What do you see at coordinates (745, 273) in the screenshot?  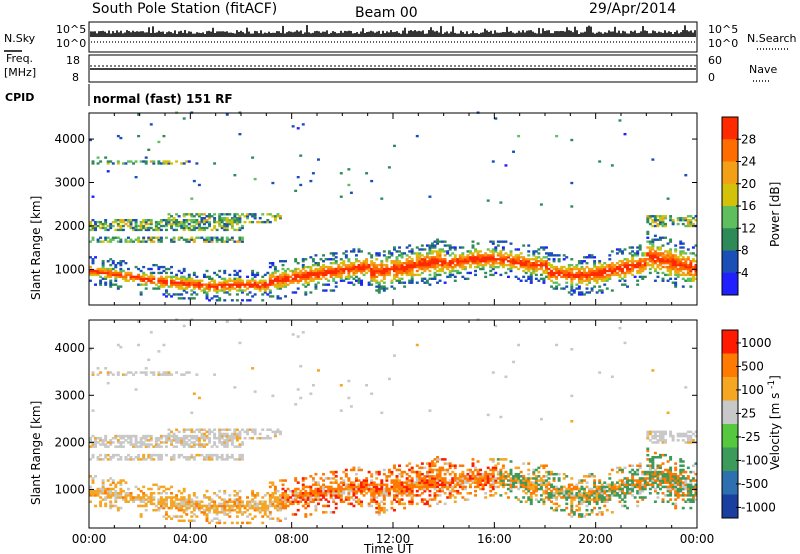 I see `power-colorbar-tick-label: 4` at bounding box center [745, 273].